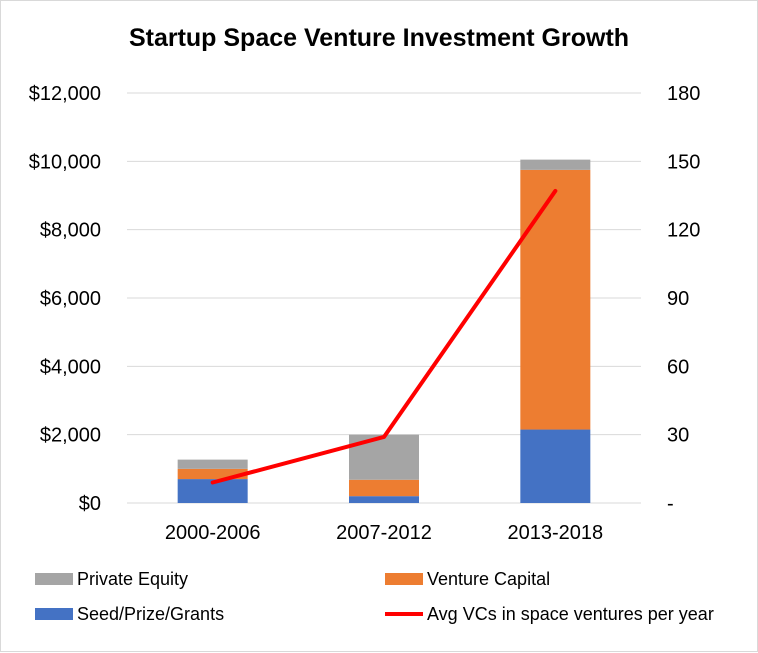  I want to click on right-tick-label: 60, so click(678, 367).